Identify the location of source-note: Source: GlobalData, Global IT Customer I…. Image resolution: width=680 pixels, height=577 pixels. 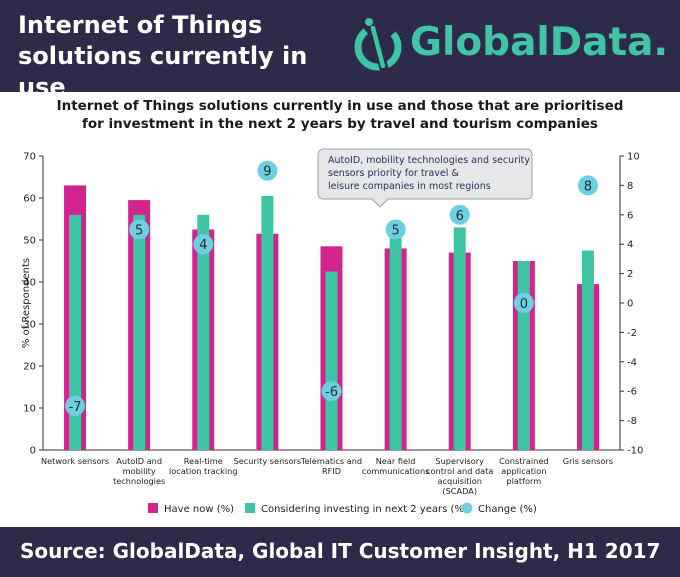
(340, 551).